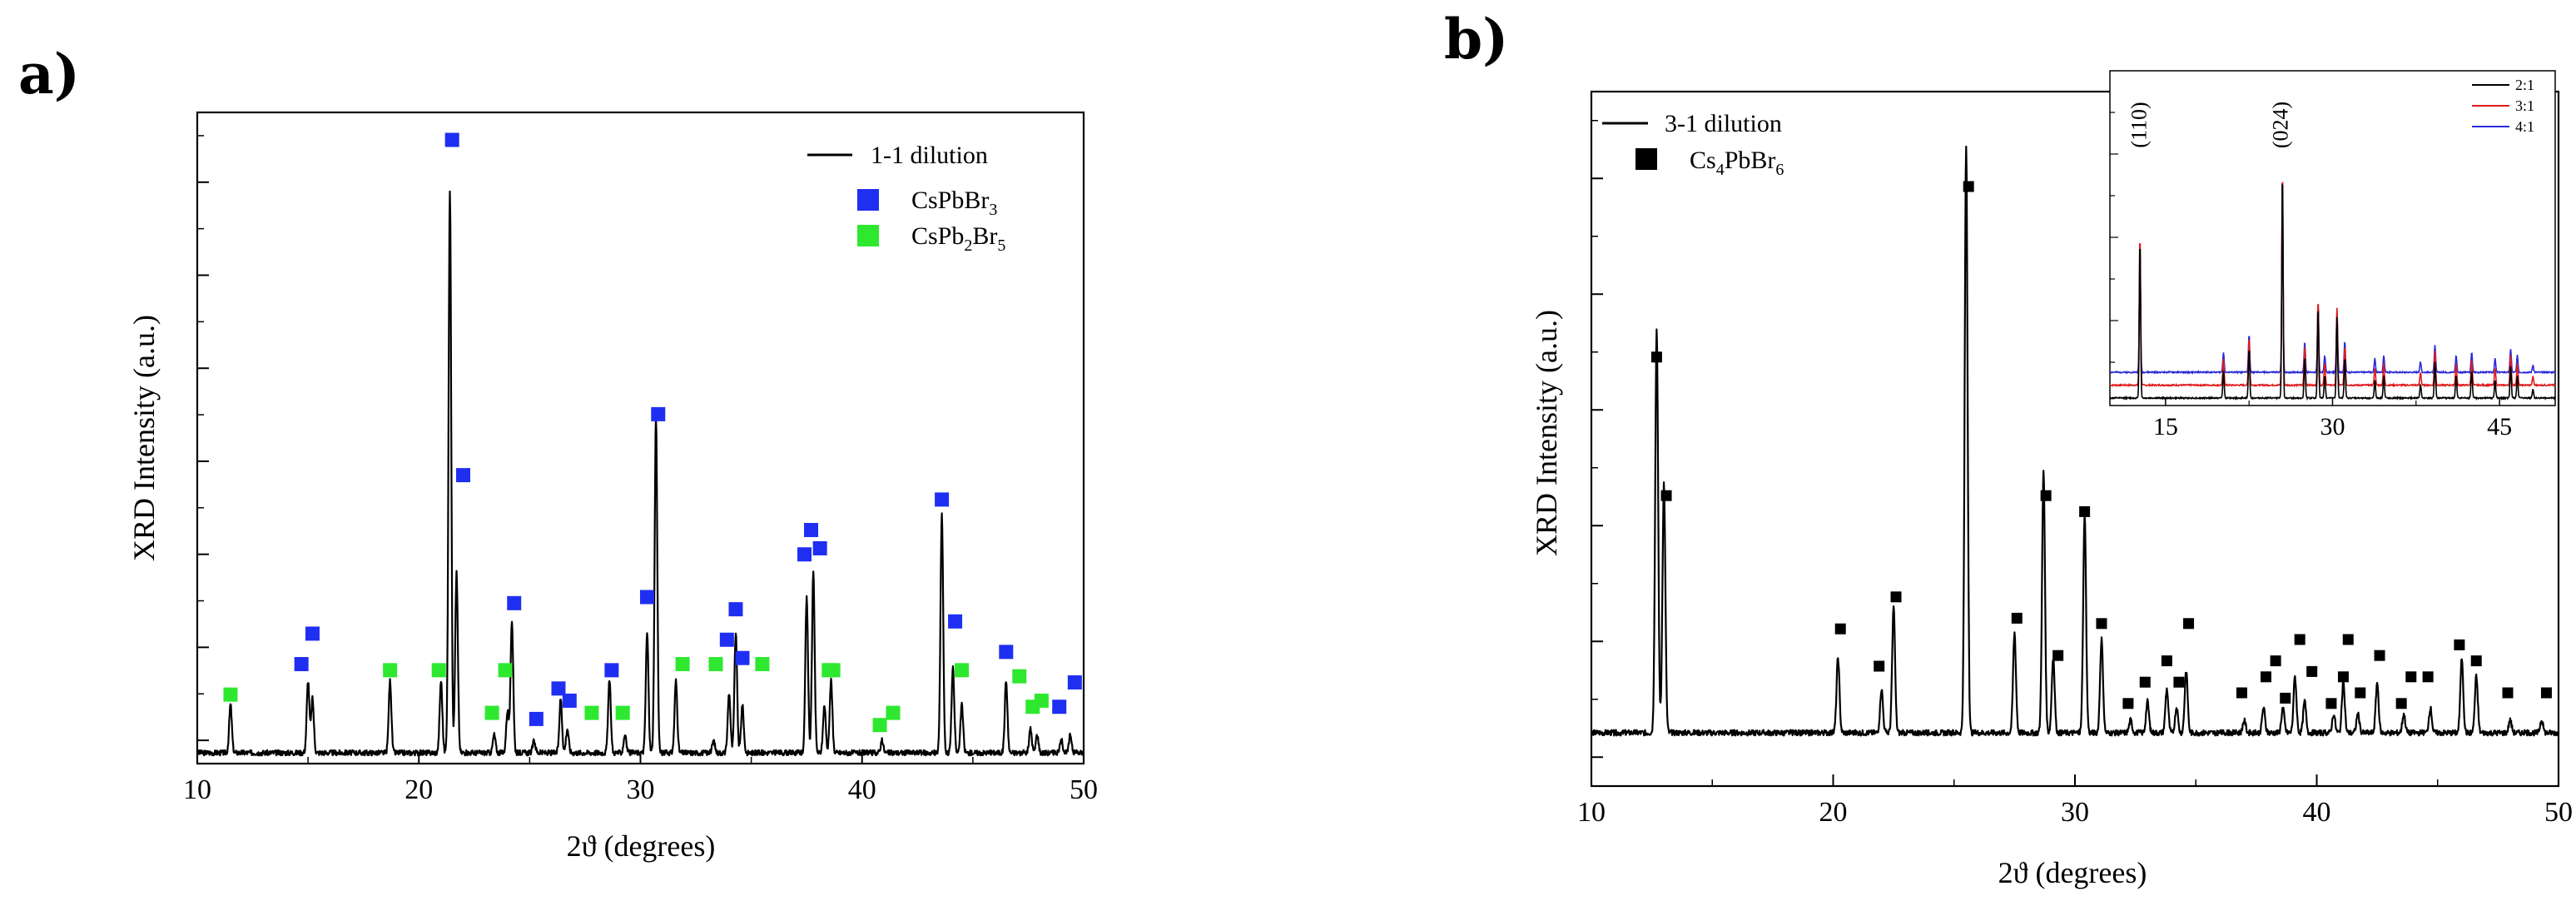 This screenshot has width=2576, height=901. Describe the element at coordinates (419, 789) in the screenshot. I see `x-tick-label: 20` at that location.